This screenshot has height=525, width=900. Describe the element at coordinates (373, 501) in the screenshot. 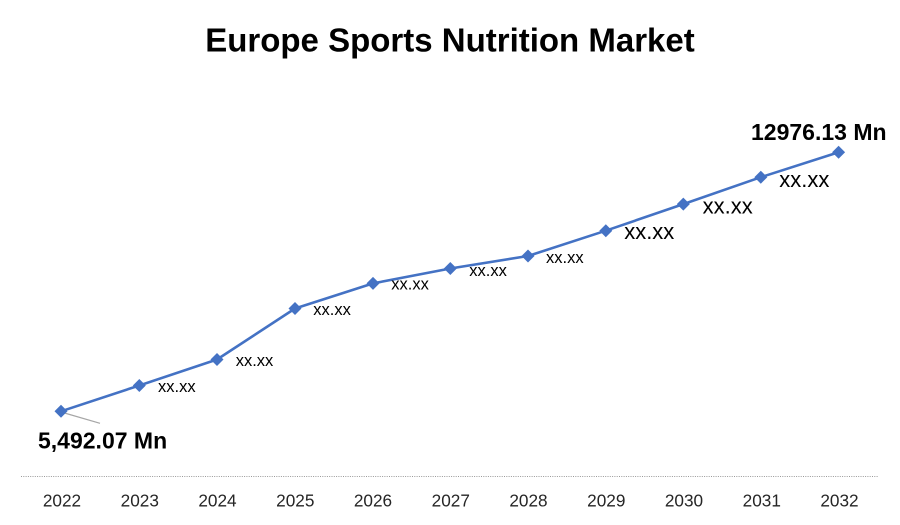

I see `svg-text: 2026` at that location.